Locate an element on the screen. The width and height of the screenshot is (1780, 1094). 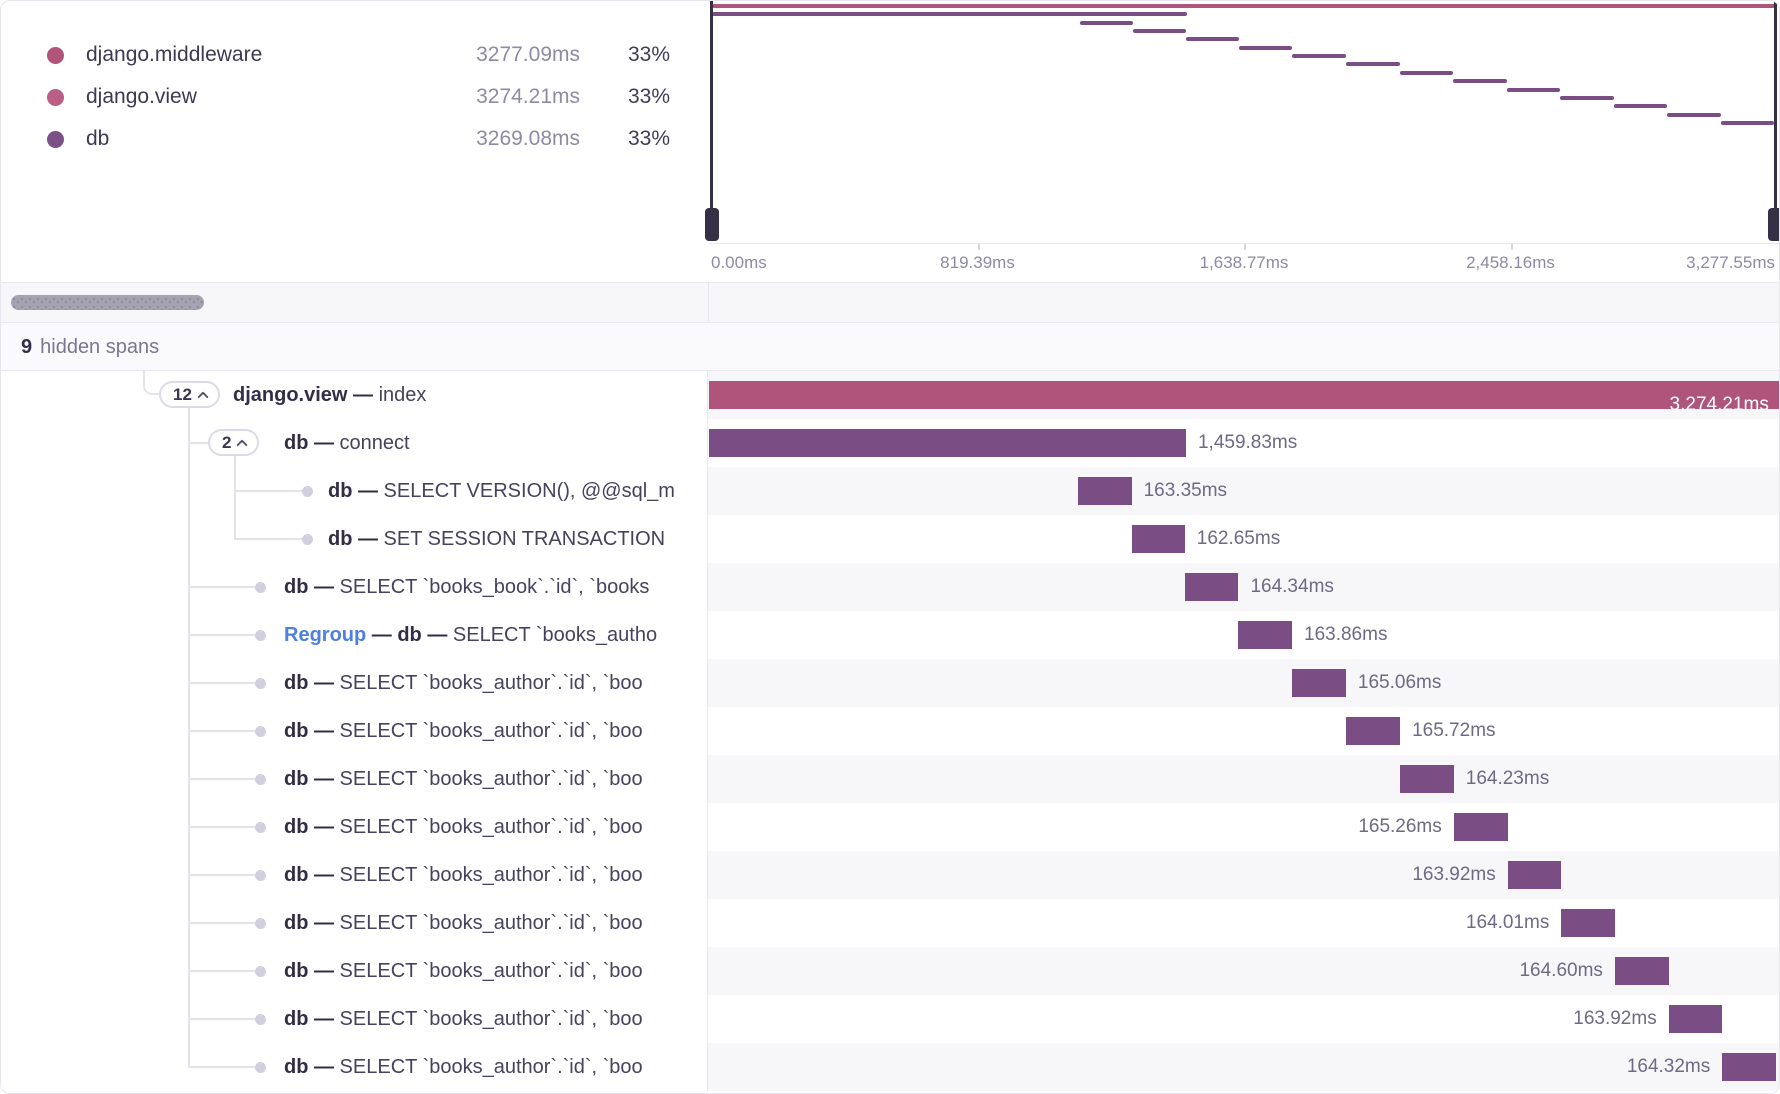
span-tree-cell: 12 django.view — index is located at coordinates (354, 395).